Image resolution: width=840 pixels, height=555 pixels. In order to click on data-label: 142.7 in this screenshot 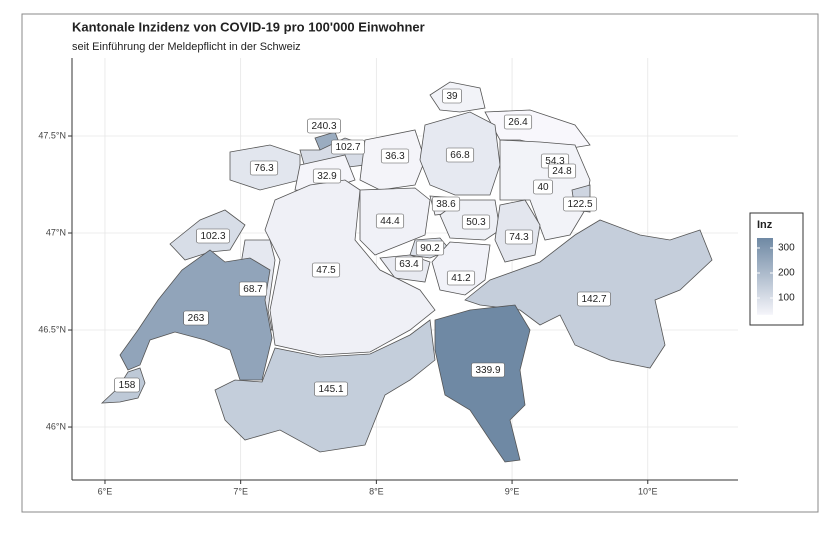, I will do `click(593, 299)`.